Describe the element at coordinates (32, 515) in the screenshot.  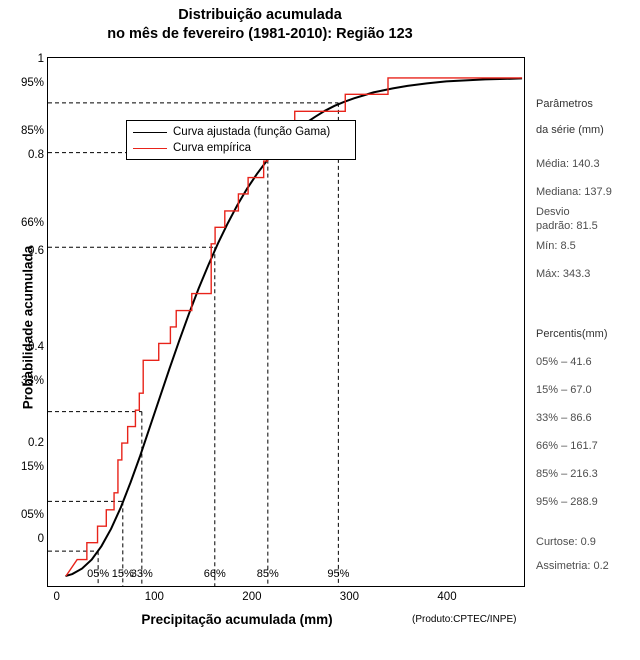
I see `ytick-p05: 05%` at that location.